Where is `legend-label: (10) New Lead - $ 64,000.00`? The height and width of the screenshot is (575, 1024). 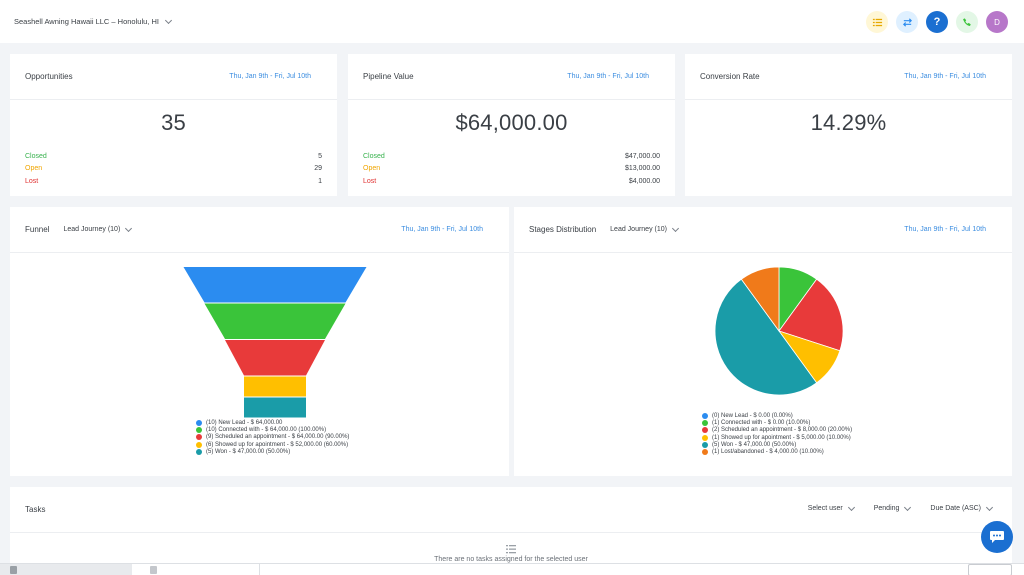
legend-label: (10) New Lead - $ 64,000.00 is located at coordinates (244, 422).